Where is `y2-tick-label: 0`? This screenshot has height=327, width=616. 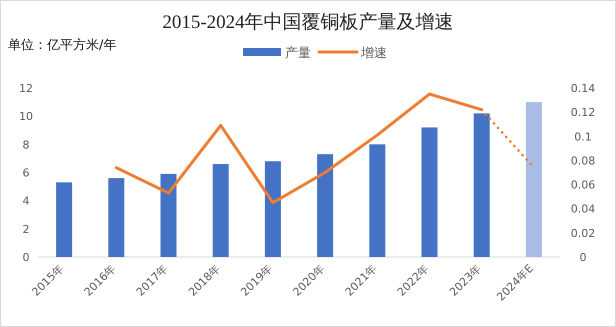 y2-tick-label: 0 is located at coordinates (583, 257).